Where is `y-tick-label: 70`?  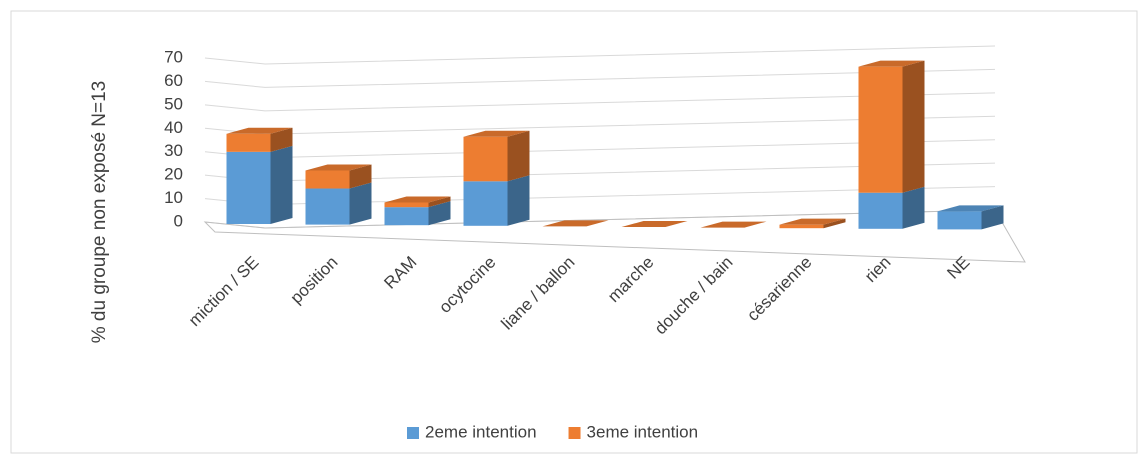
y-tick-label: 70 is located at coordinates (173, 56).